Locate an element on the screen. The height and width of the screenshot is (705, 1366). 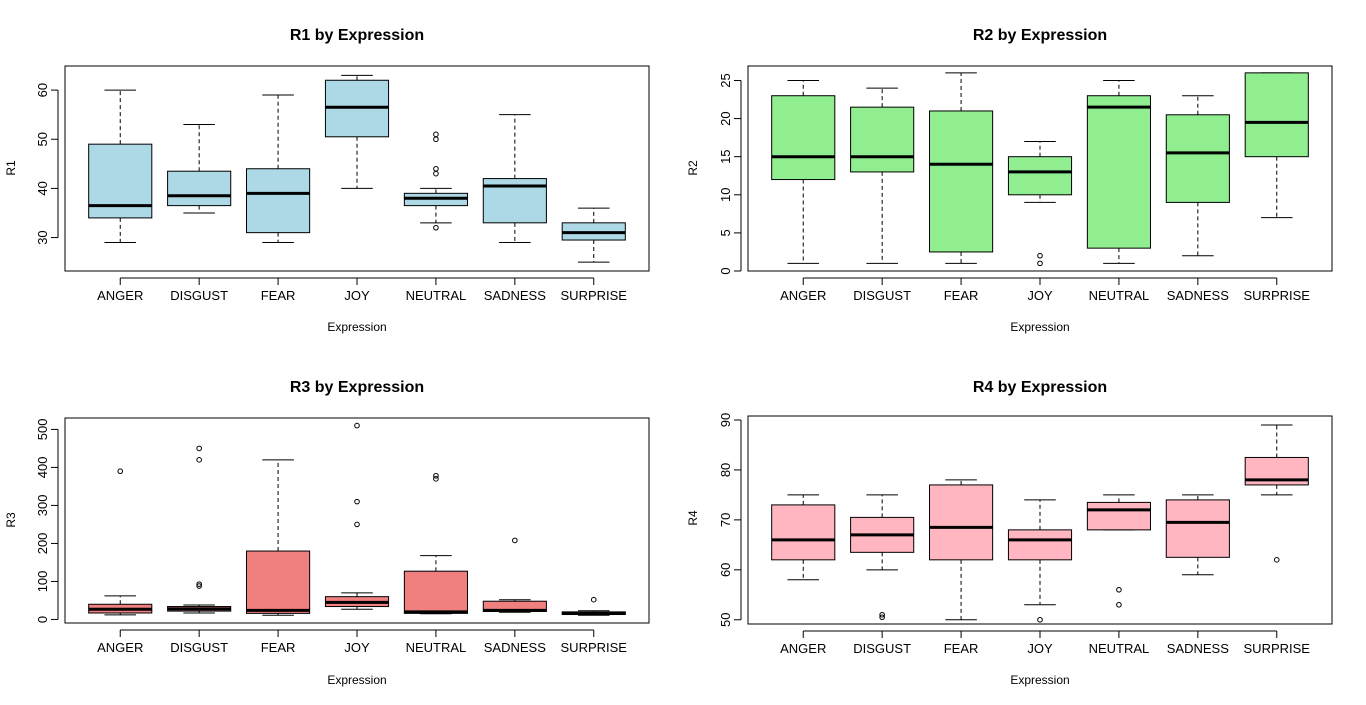
y-tick-label: 0 is located at coordinates (725, 270).